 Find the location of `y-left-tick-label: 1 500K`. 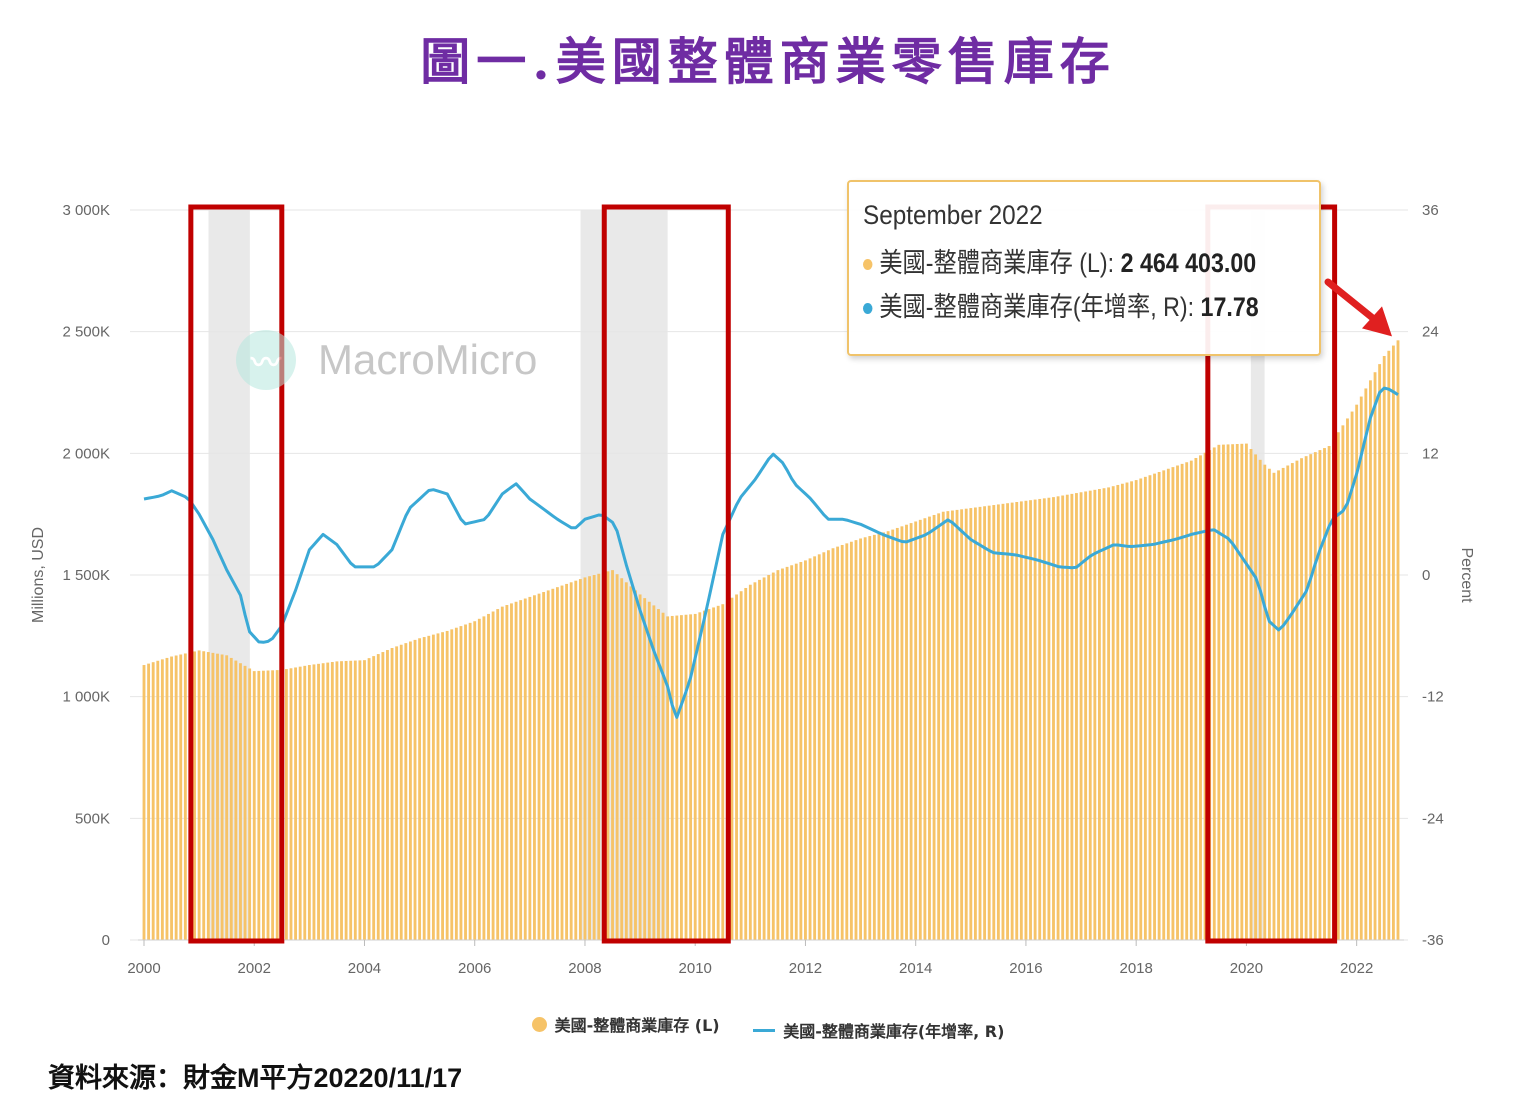

y-left-tick-label: 1 500K is located at coordinates (86, 575).